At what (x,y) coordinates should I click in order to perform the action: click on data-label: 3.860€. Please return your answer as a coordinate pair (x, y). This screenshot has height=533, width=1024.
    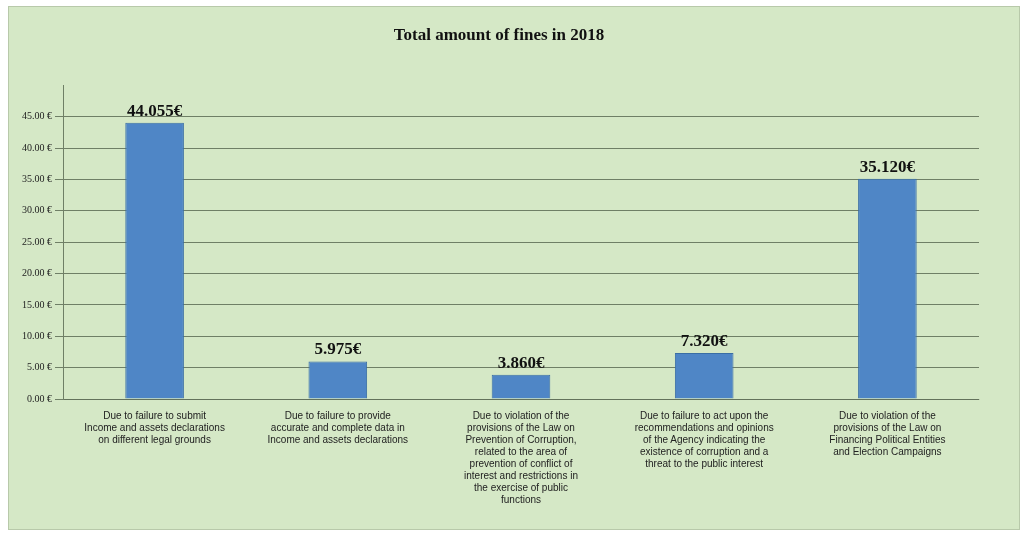
    Looking at the image, I should click on (521, 362).